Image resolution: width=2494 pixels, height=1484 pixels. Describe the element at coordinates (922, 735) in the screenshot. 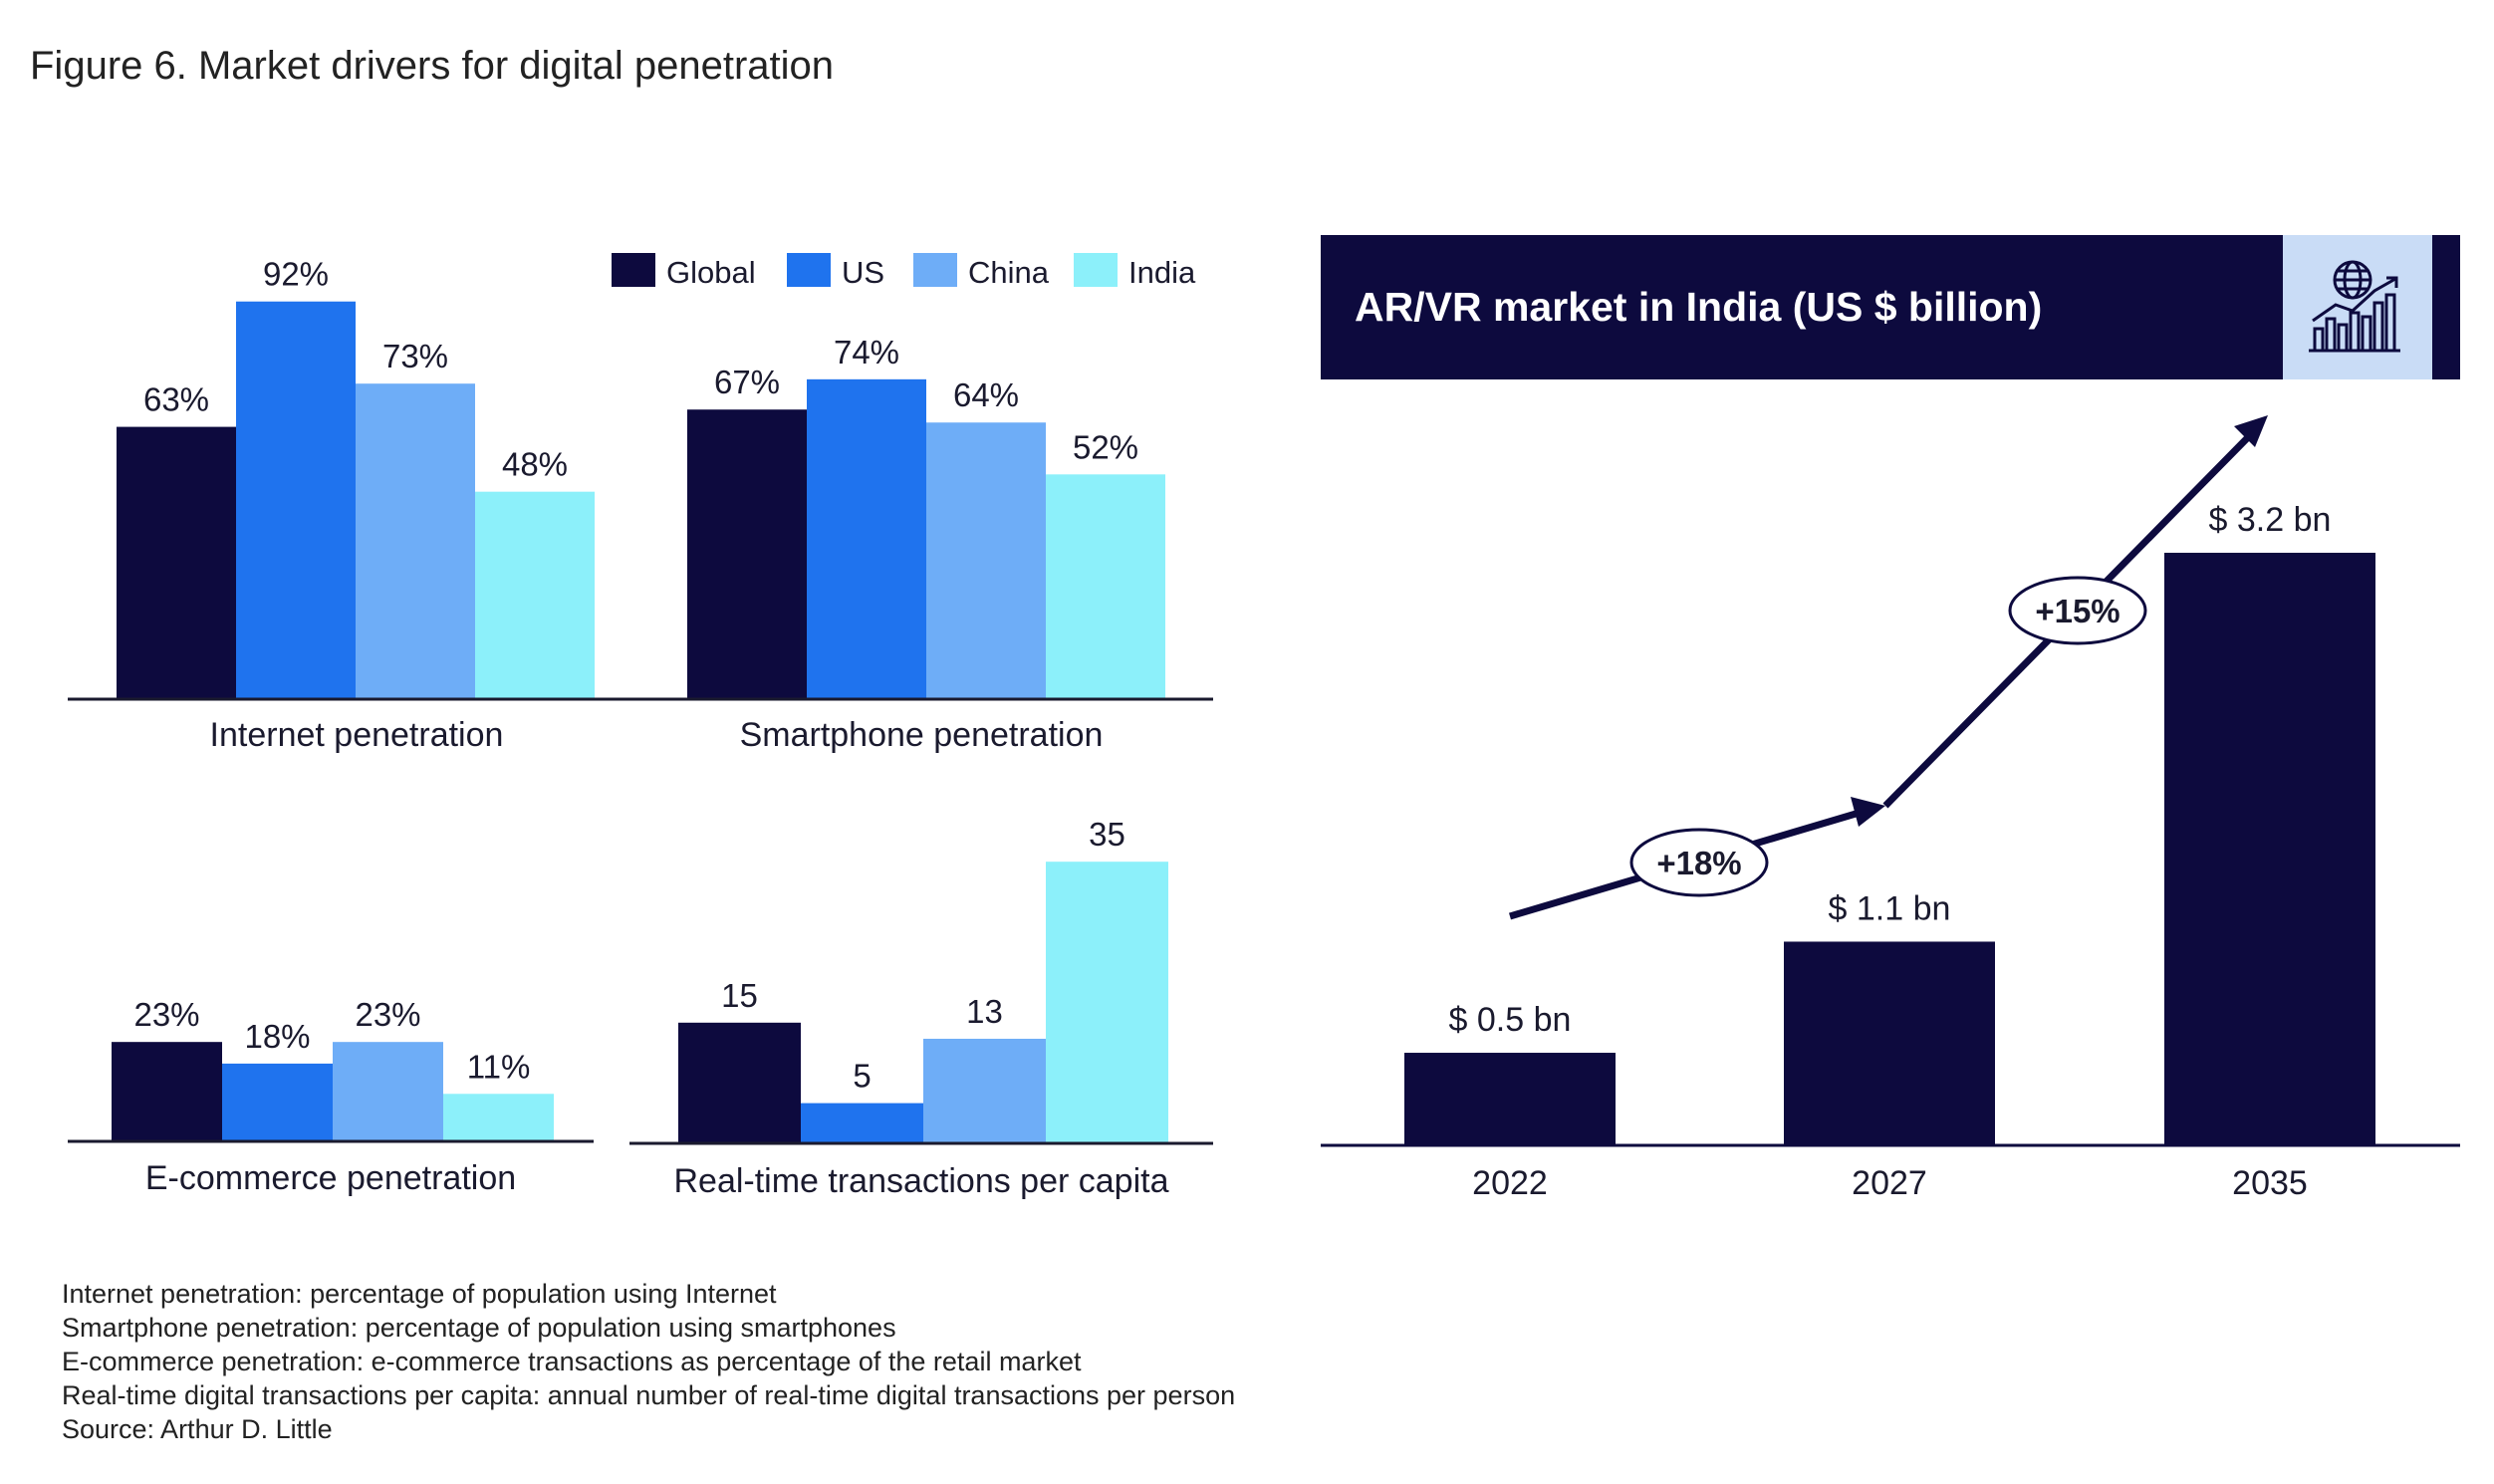

I see `category-label: Smartphone penetration` at that location.